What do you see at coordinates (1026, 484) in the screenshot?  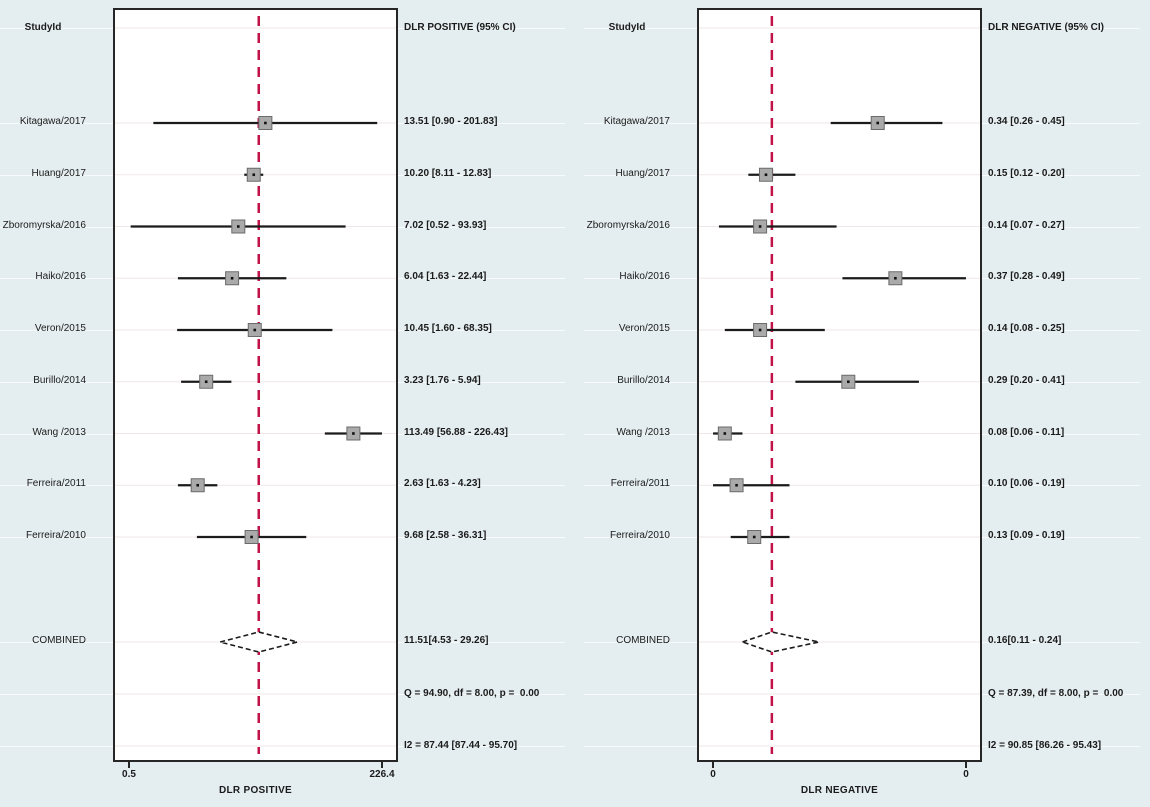 I see `effect-estimate-value: 0.10 [0.06 - 0.19]` at bounding box center [1026, 484].